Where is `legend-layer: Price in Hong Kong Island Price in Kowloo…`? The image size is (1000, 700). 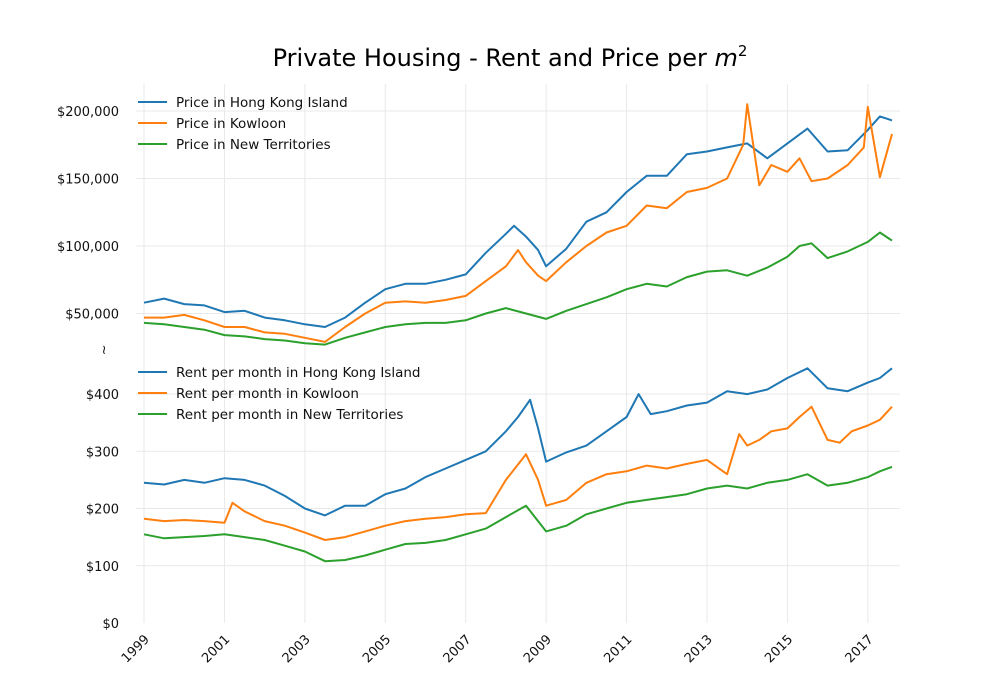 legend-layer: Price in Hong Kong Island Price in Kowloo… is located at coordinates (279, 259).